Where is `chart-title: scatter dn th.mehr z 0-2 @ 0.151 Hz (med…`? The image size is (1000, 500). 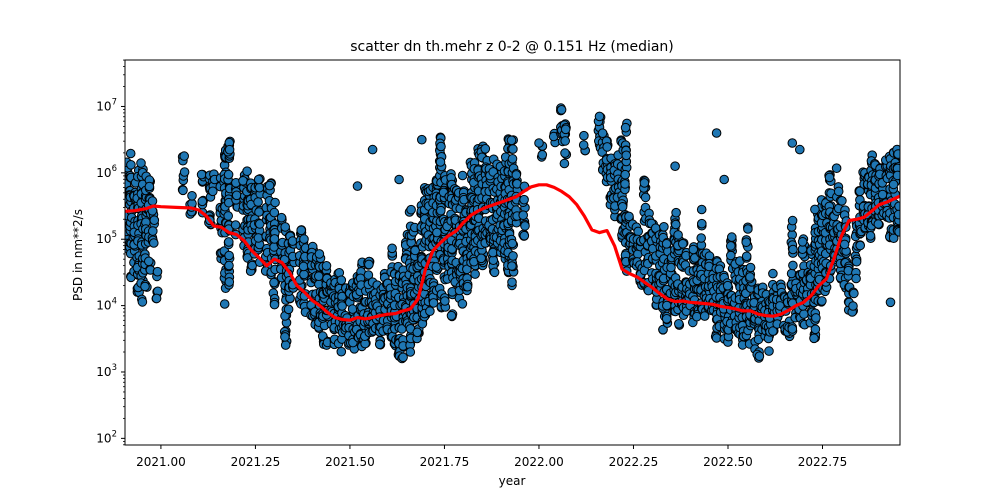
chart-title: scatter dn th.mehr z 0-2 @ 0.151 Hz (med… is located at coordinates (512, 47).